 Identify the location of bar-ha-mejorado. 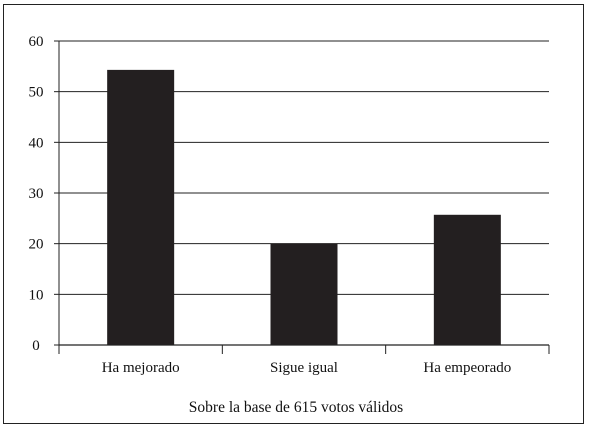
(141, 207).